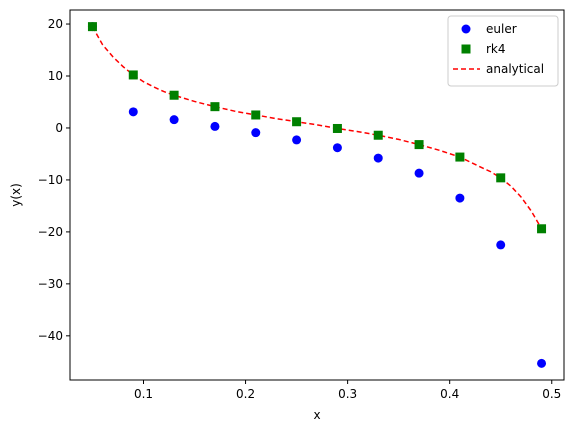  Describe the element at coordinates (50, 284) in the screenshot. I see `y-tick-label: −30` at that location.